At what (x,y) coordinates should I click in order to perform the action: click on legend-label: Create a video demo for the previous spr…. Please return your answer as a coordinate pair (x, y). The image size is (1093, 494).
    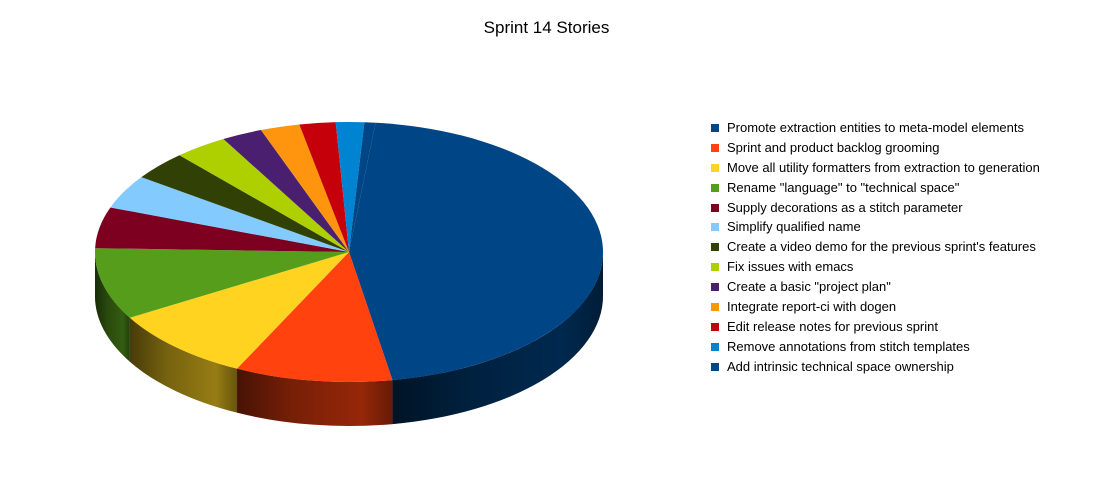
    Looking at the image, I should click on (881, 247).